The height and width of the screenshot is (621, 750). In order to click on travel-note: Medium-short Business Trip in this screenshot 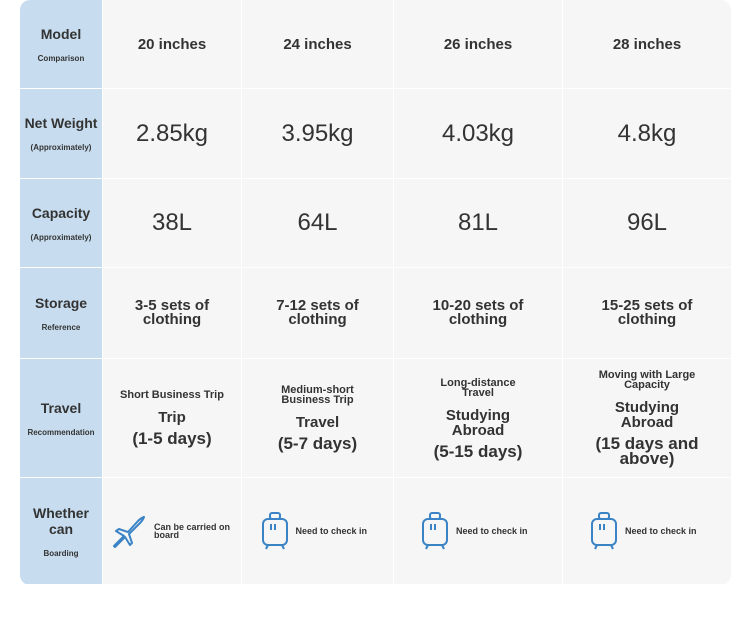, I will do `click(317, 395)`.